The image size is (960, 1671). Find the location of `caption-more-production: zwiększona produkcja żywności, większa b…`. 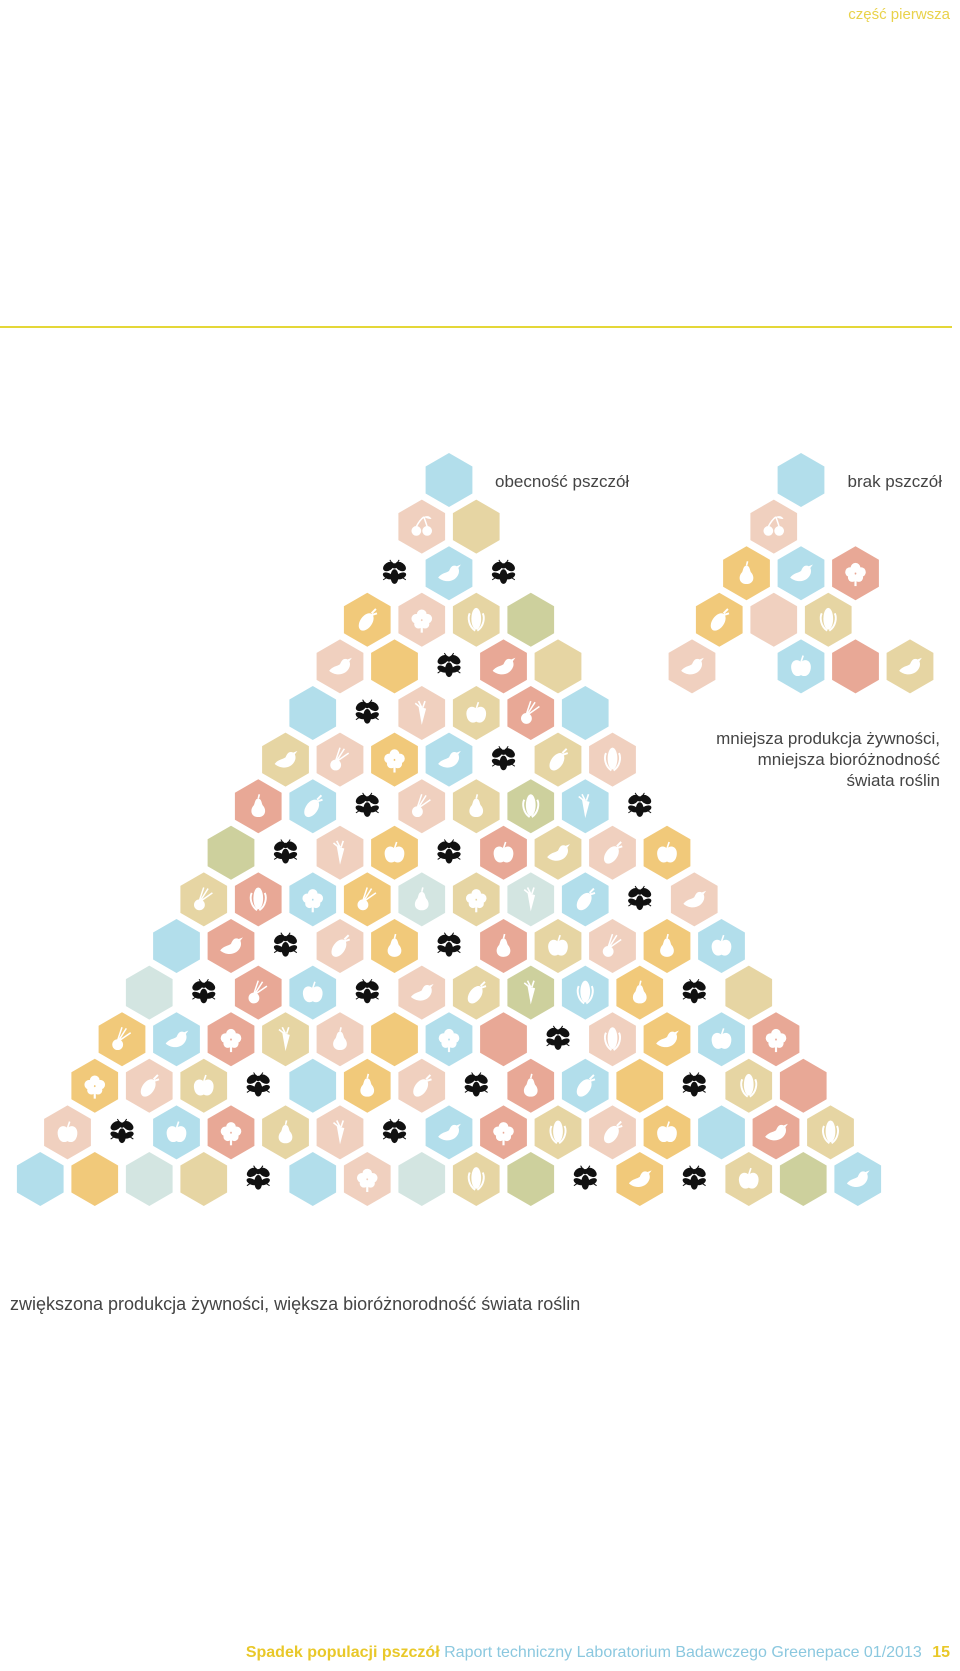

caption-more-production: zwiększona produkcja żywności, większa b… is located at coordinates (295, 1304).